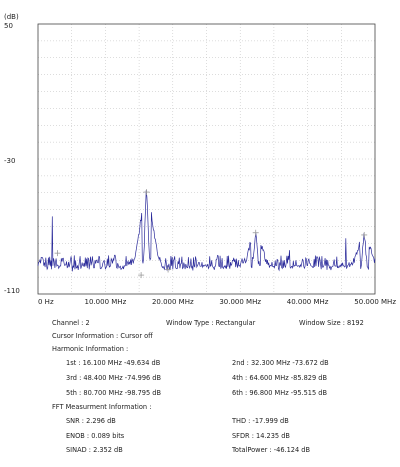 This screenshot has height=467, width=400. I want to click on cursor-info-text: Cursor Information : Cursor off, so click(102, 336).